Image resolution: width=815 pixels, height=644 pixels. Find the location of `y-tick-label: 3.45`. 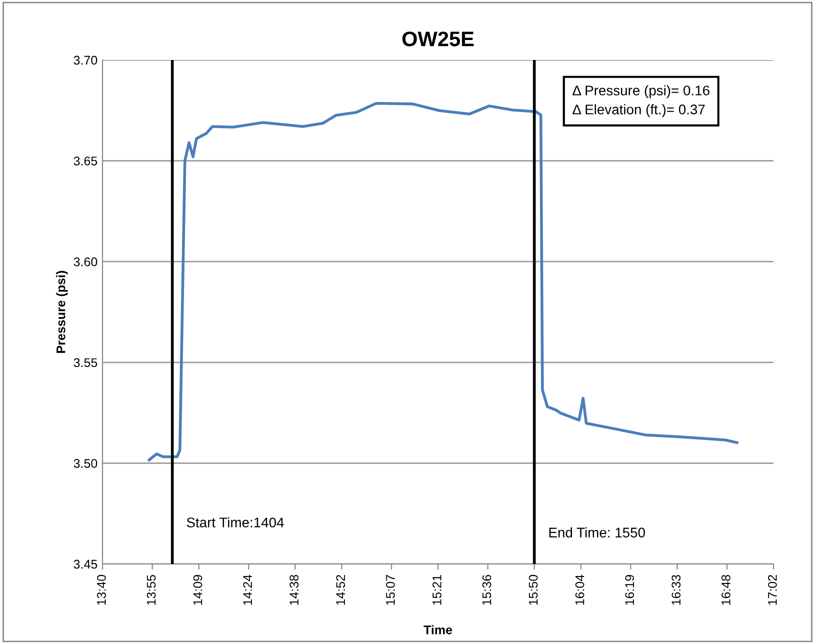

y-tick-label: 3.45 is located at coordinates (86, 564).